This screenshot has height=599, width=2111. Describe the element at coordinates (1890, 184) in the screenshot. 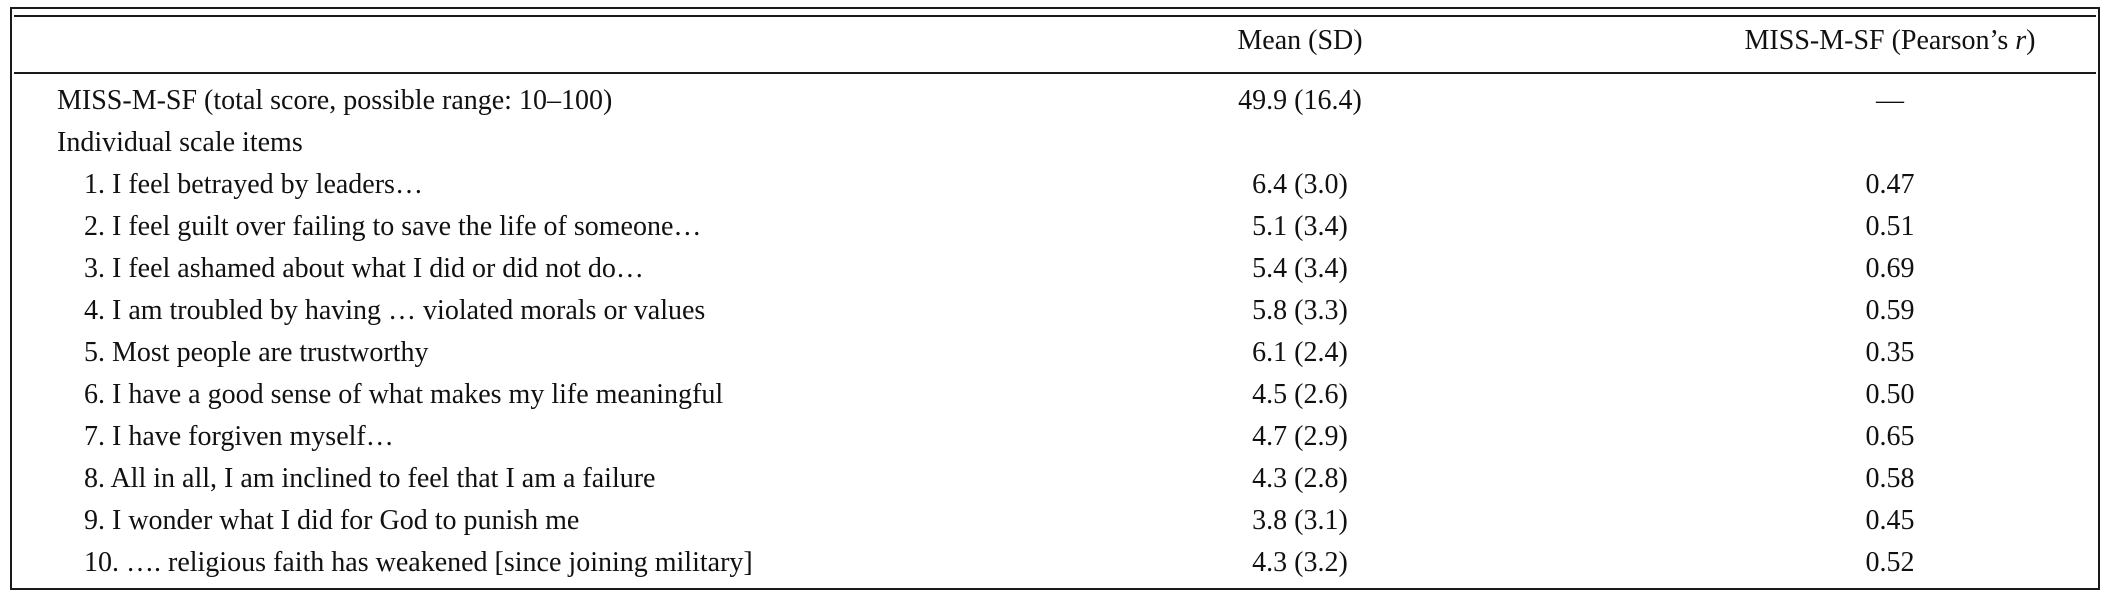

I see `item-r: 0.47` at that location.